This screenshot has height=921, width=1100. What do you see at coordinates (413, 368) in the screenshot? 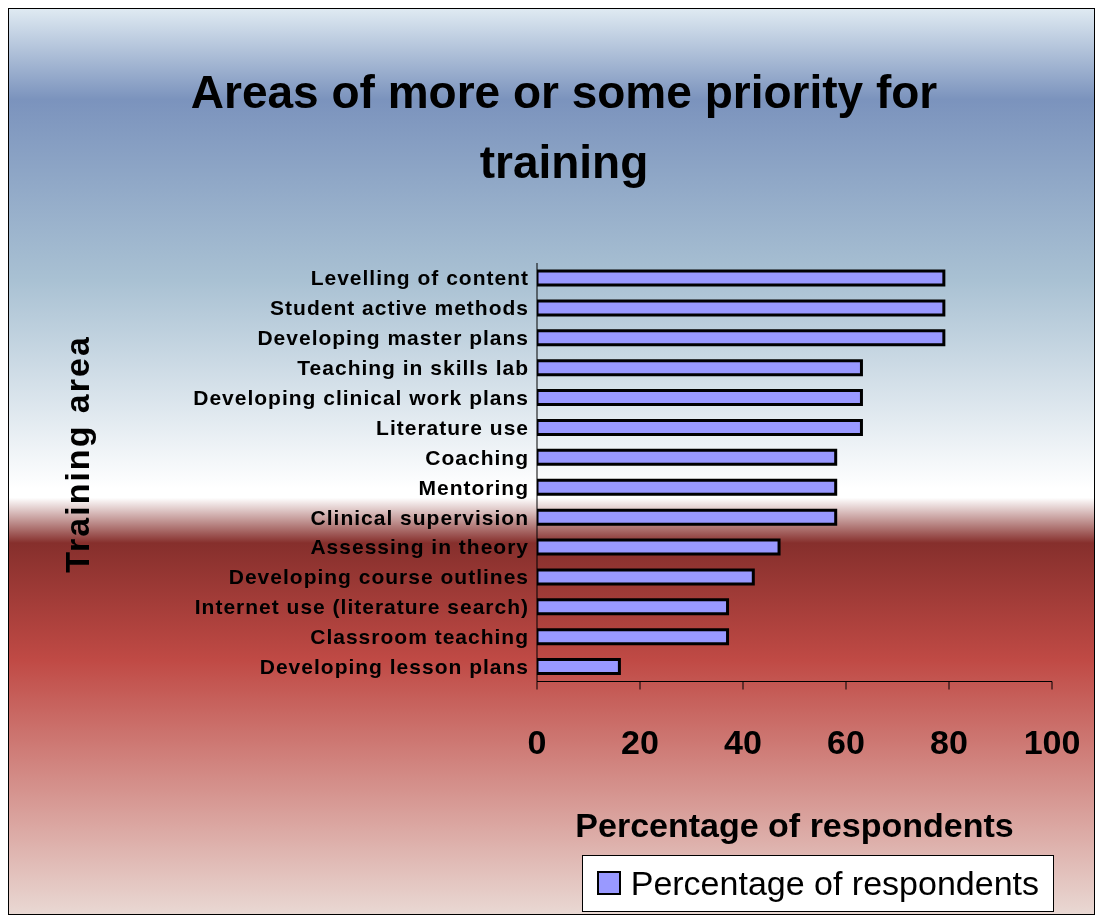
I see `y-tick-label: Teaching in skills lab` at bounding box center [413, 368].